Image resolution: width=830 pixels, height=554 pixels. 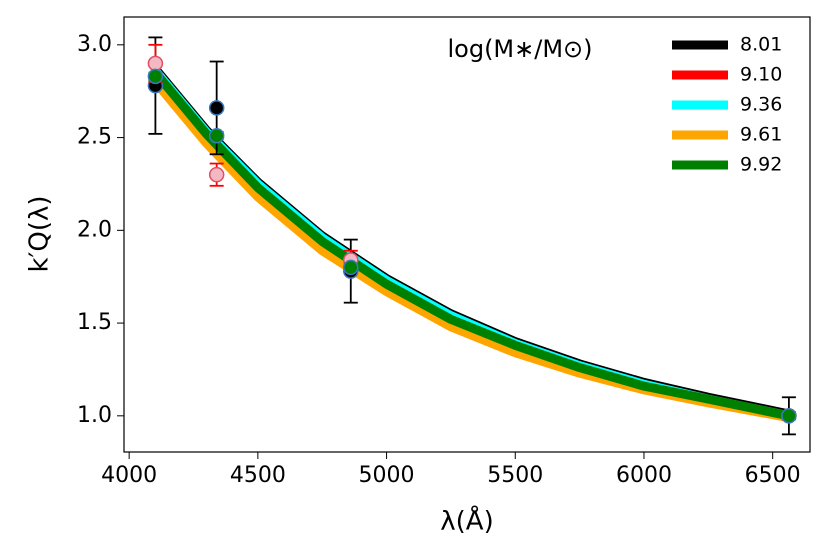 I want to click on y-tick-label: 3.0, so click(x=94, y=44).